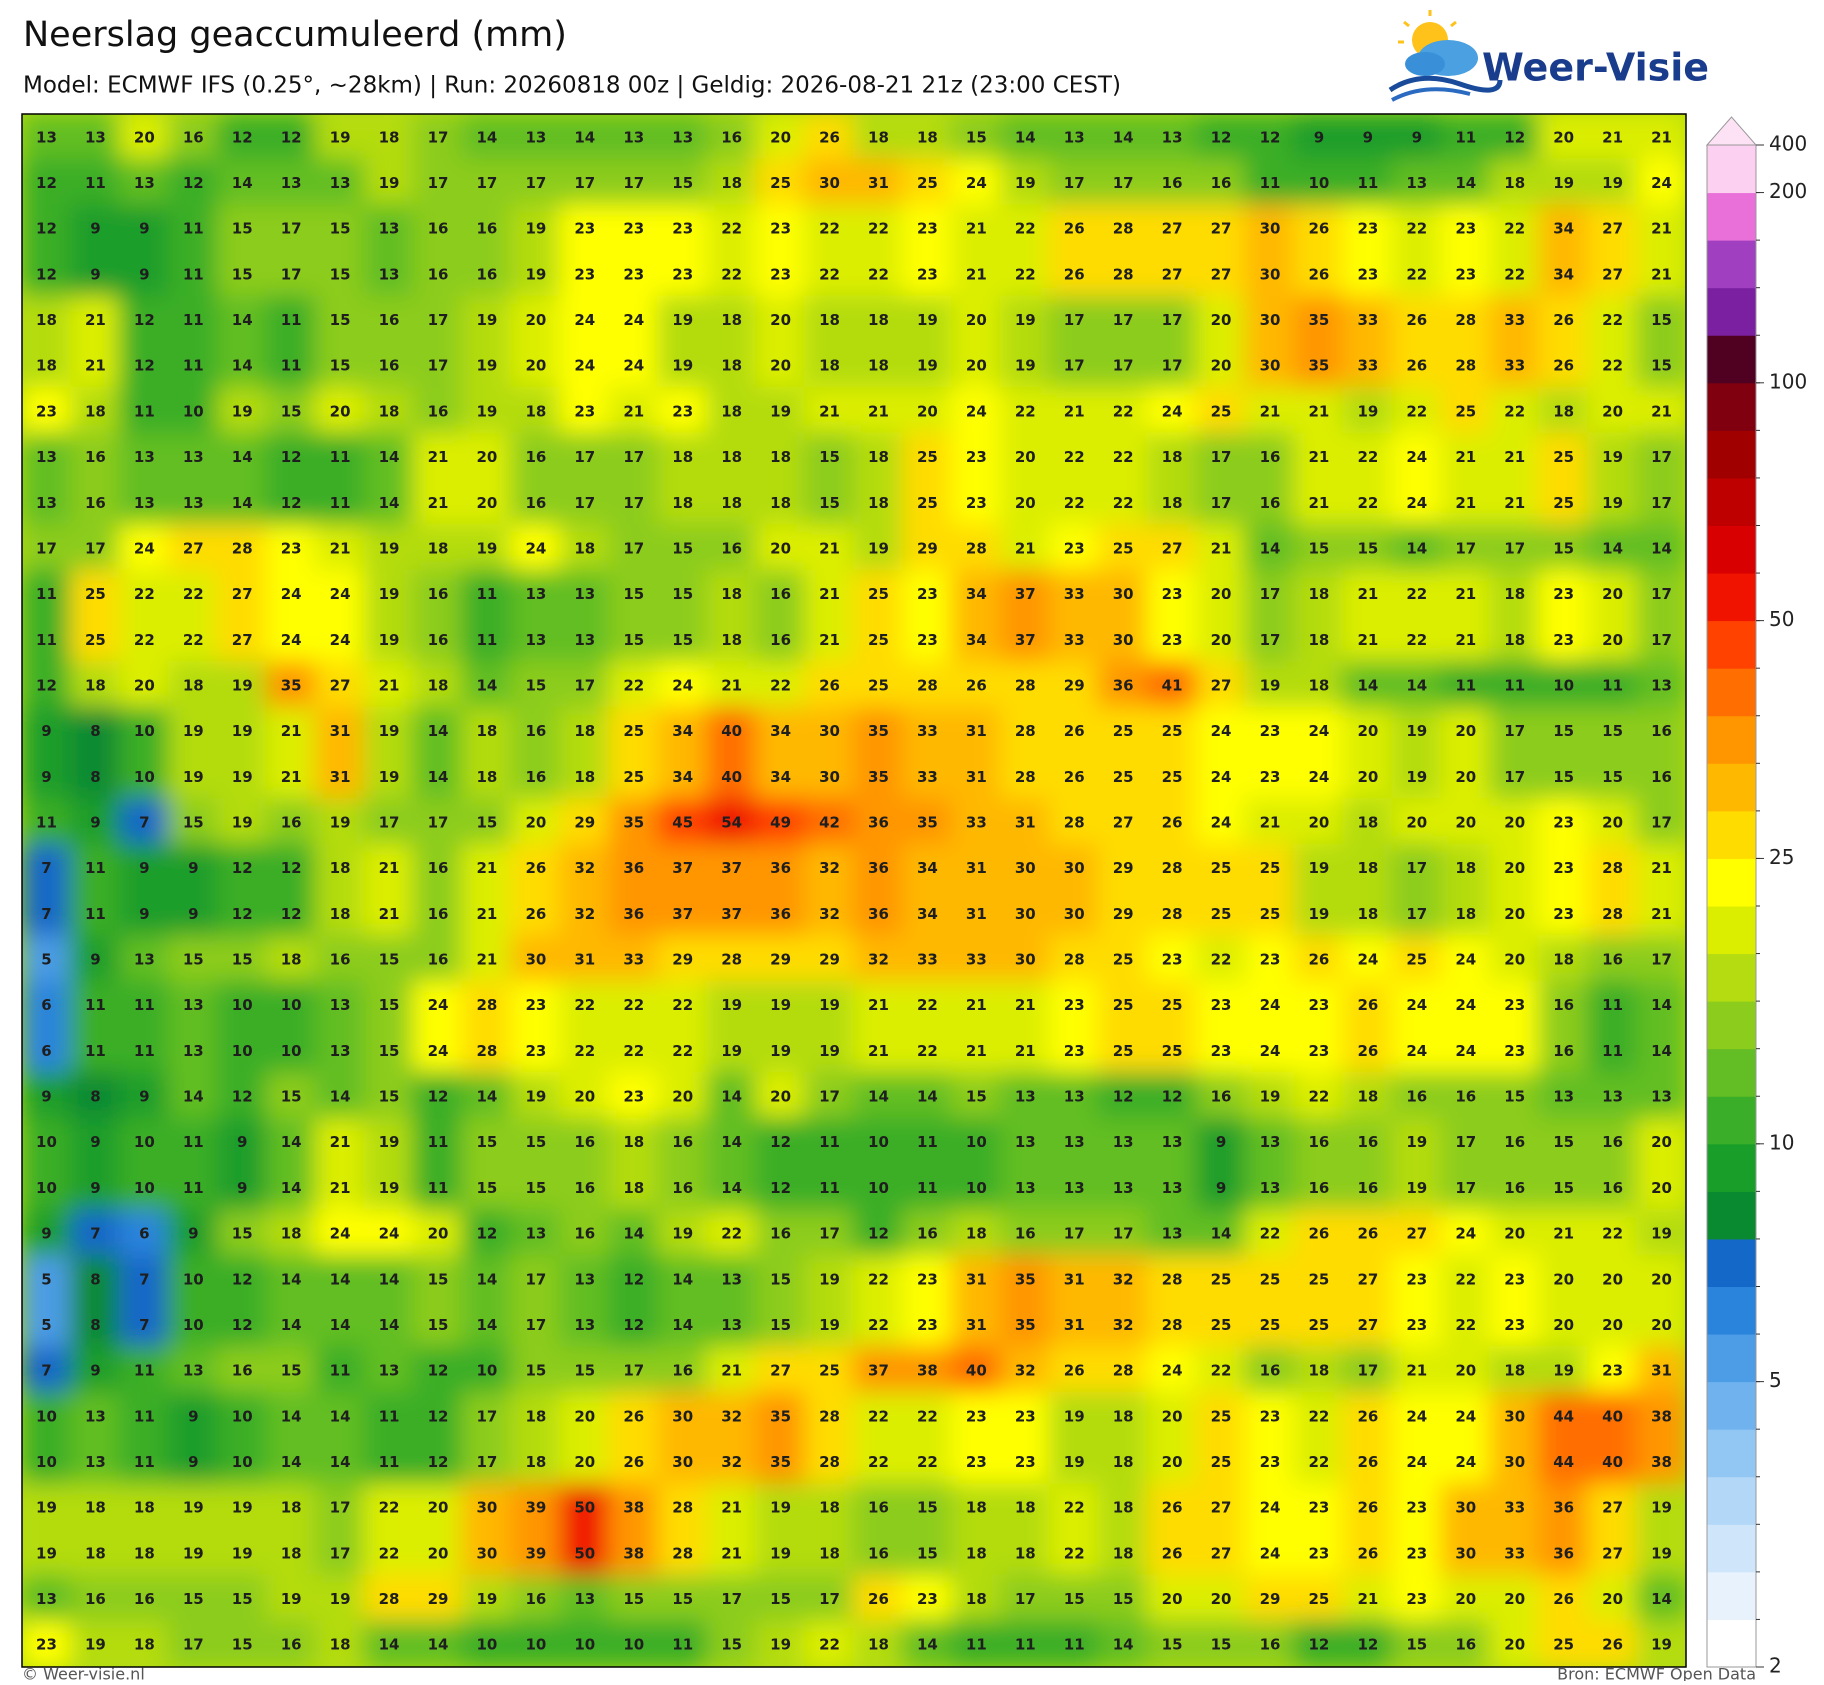  Describe the element at coordinates (976, 1508) in the screenshot. I see `precip-value: 18` at that location.